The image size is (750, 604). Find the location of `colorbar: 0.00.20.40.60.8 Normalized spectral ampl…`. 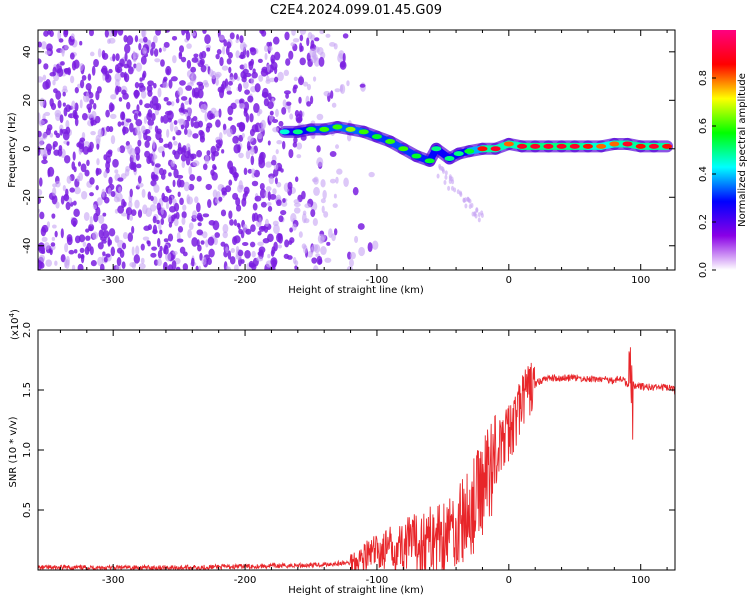

colorbar: 0.00.20.40.60.8 Normalized spectral ampl… is located at coordinates (723, 154).